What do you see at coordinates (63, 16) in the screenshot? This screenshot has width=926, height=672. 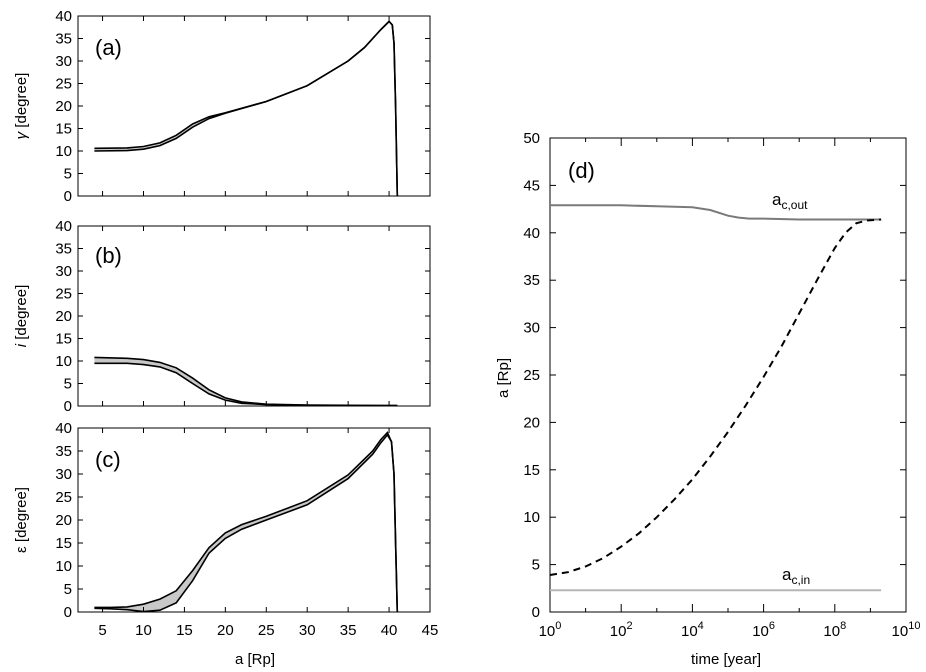 I see `panel-a-ytick-label: 40` at bounding box center [63, 16].